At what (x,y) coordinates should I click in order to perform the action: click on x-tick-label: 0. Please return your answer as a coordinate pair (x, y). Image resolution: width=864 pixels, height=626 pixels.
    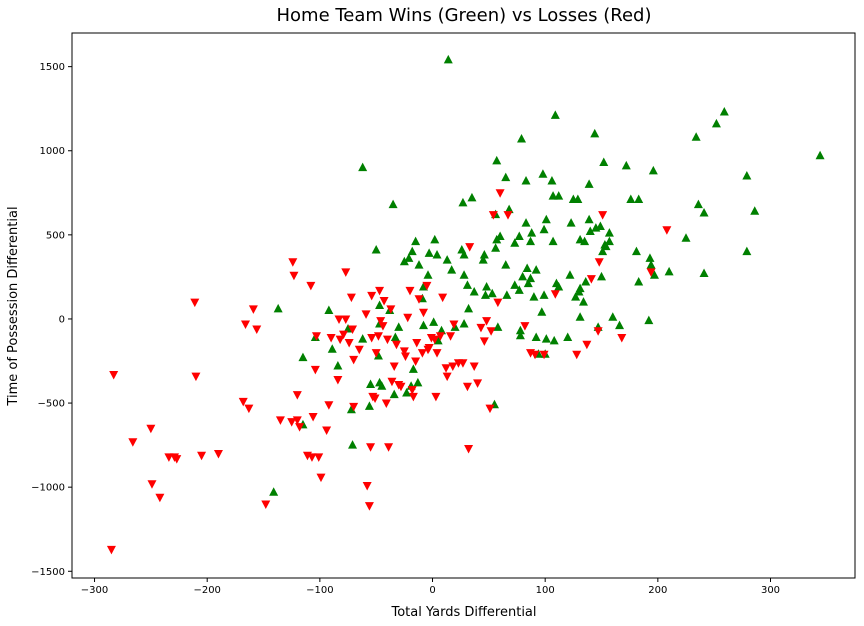
    Looking at the image, I should click on (432, 590).